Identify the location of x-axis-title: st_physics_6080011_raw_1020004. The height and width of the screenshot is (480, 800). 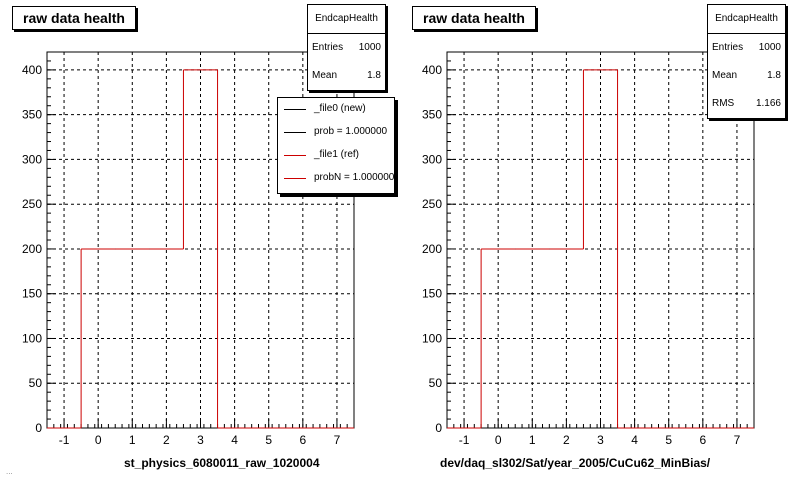
(222, 463).